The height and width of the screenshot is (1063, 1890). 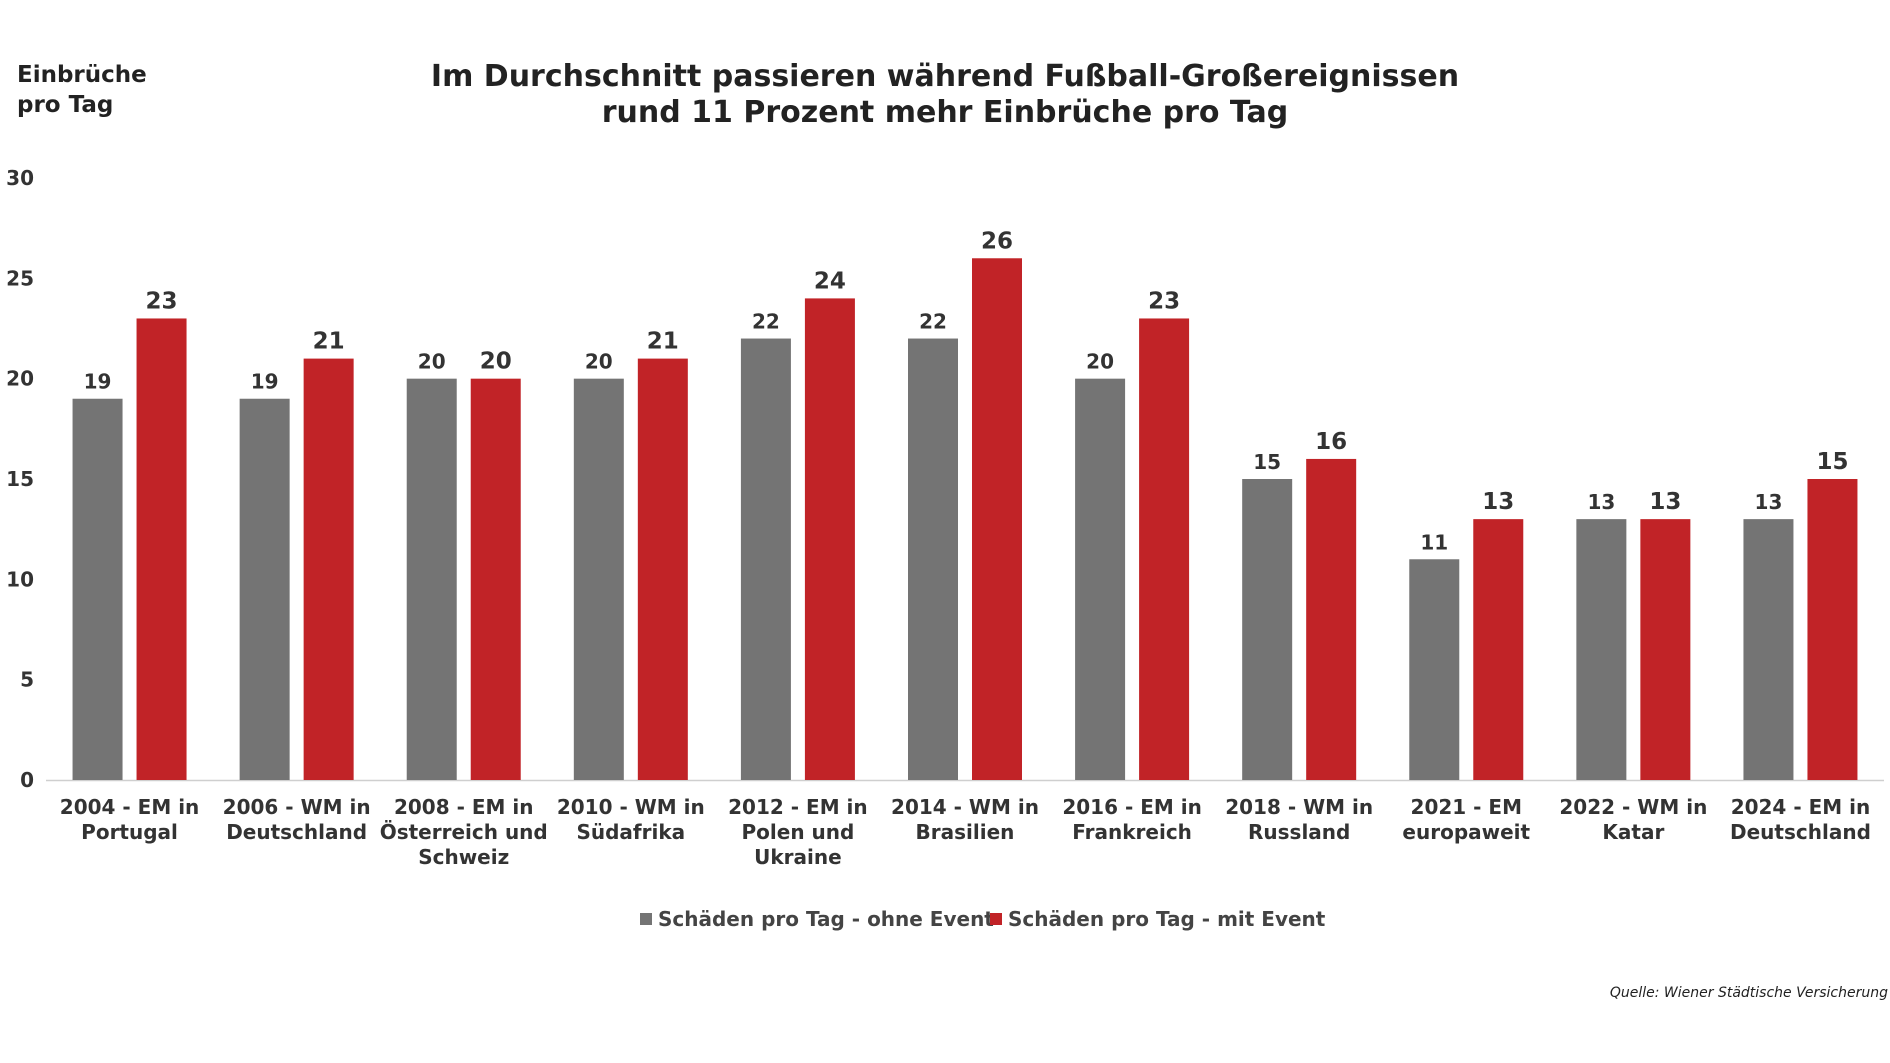 I want to click on y-tick-label: 15, so click(x=20, y=479).